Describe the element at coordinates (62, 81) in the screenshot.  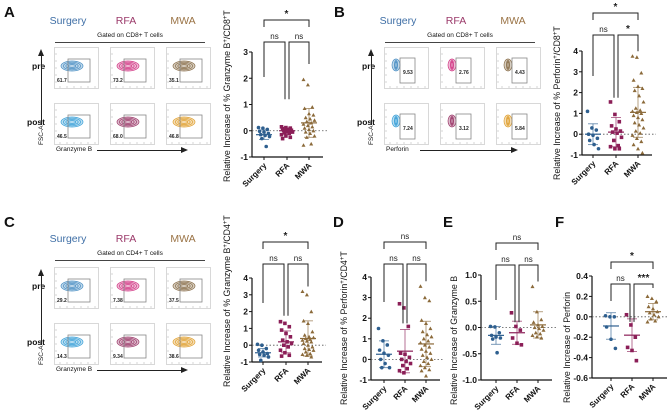
I see `gate-percentage: 61.7` at that location.